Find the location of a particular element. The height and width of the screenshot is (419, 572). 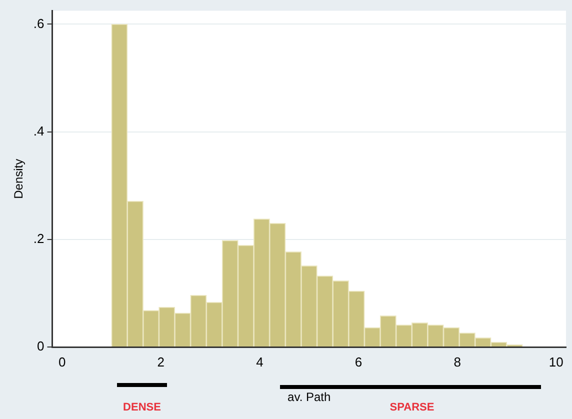

x-tick-label: 4 is located at coordinates (260, 362).